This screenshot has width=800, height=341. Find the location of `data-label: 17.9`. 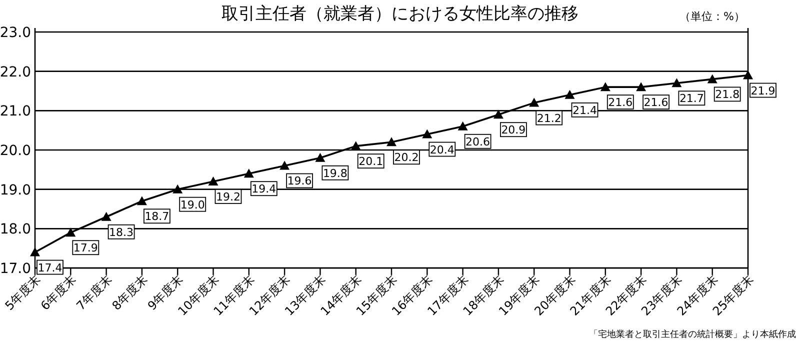

data-label: 17.9 is located at coordinates (85, 248).